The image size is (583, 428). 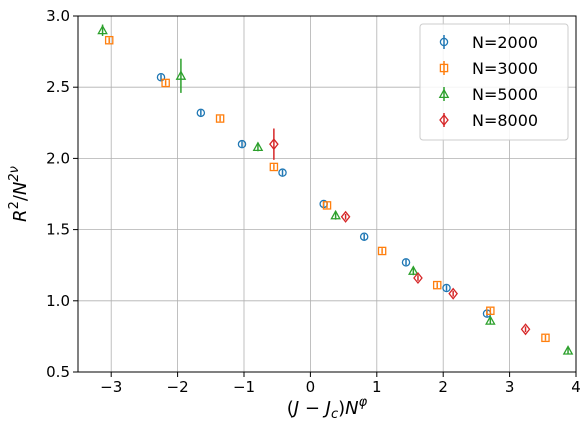 What do you see at coordinates (576, 387) in the screenshot?
I see `x-tick-label: 4` at bounding box center [576, 387].